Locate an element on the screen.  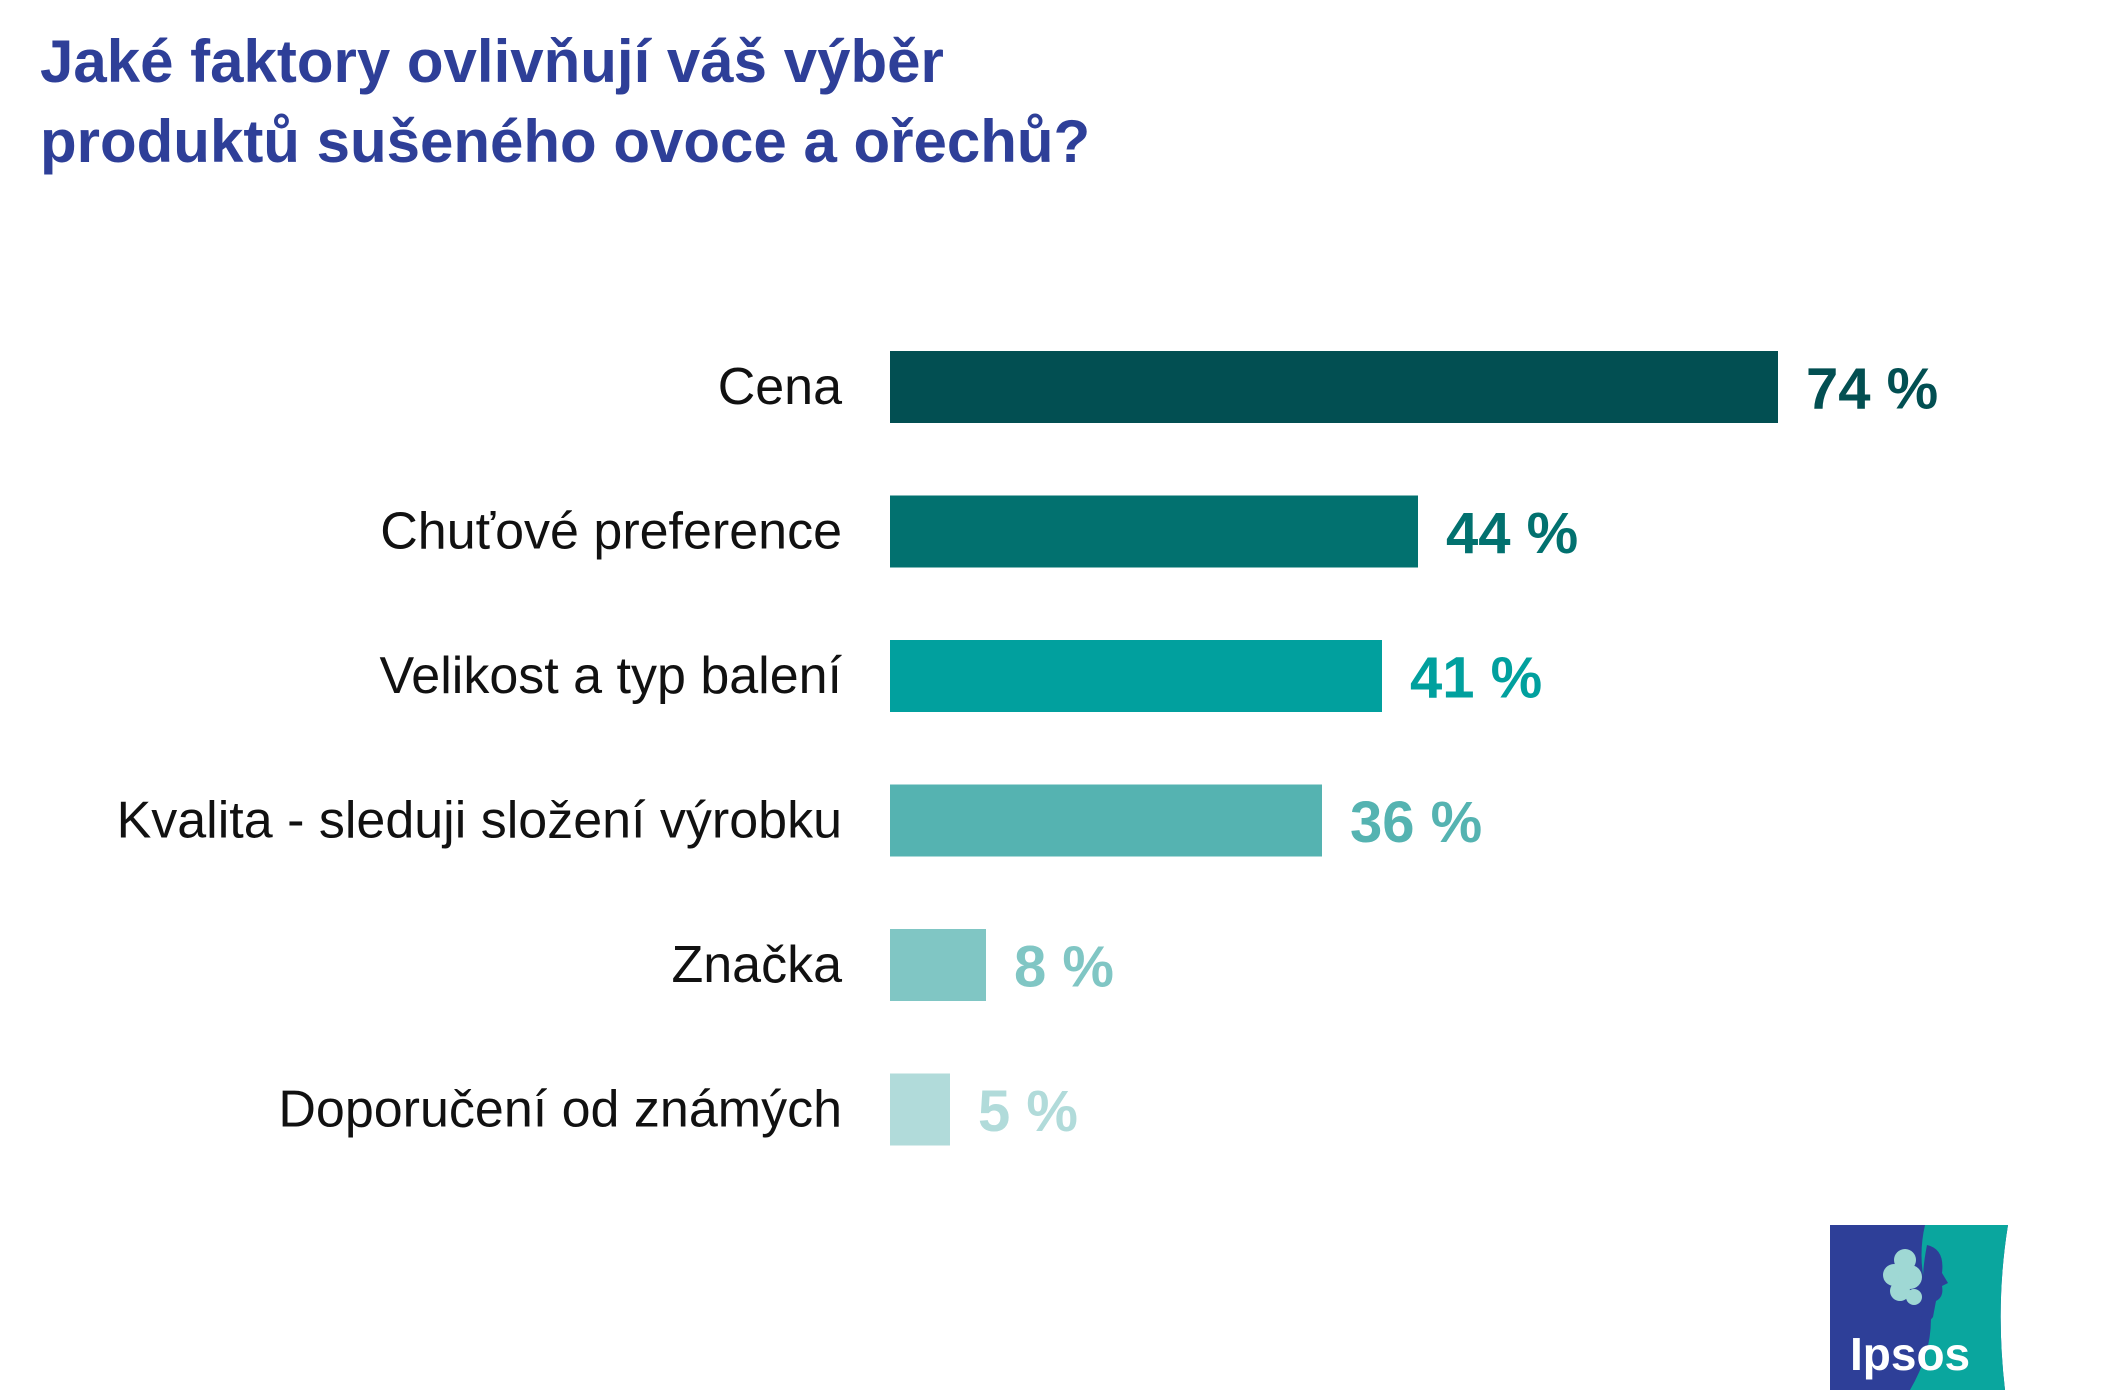
value-label: 8 % is located at coordinates (1064, 967).